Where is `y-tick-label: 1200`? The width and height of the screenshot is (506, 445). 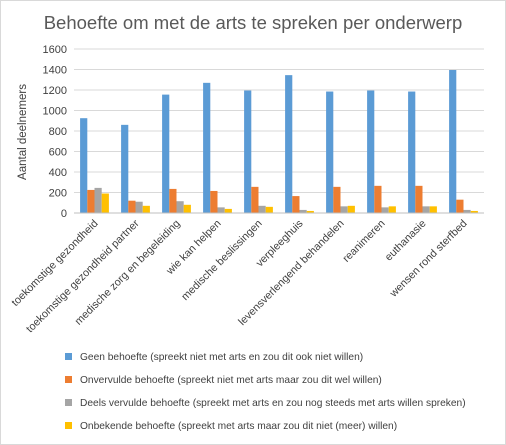 y-tick-label: 1200 is located at coordinates (55, 91).